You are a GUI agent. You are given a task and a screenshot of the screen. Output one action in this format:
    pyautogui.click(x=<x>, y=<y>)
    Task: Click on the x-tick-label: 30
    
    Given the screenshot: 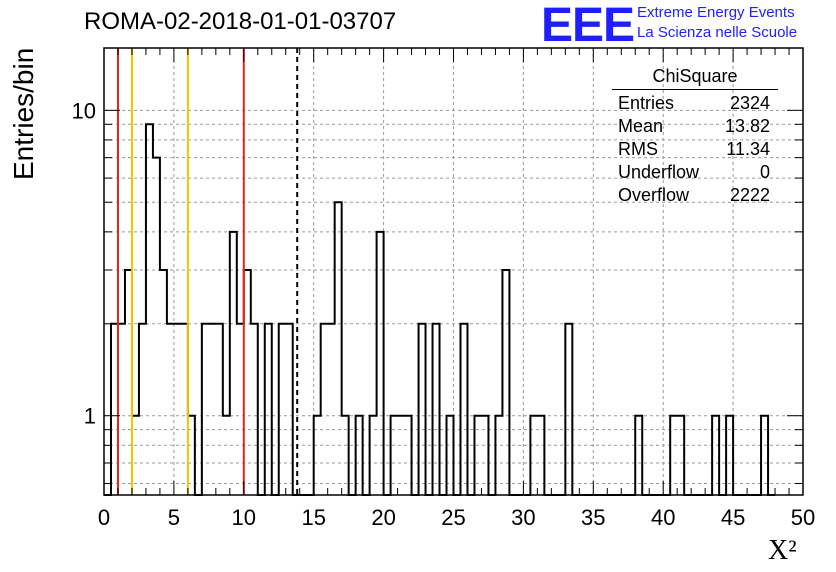 What is the action you would take?
    pyautogui.click(x=523, y=517)
    